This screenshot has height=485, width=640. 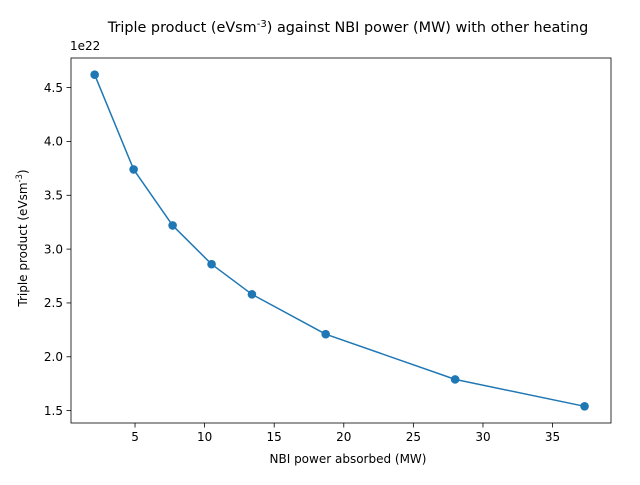 What do you see at coordinates (482, 437) in the screenshot?
I see `x-tick-label: 30` at bounding box center [482, 437].